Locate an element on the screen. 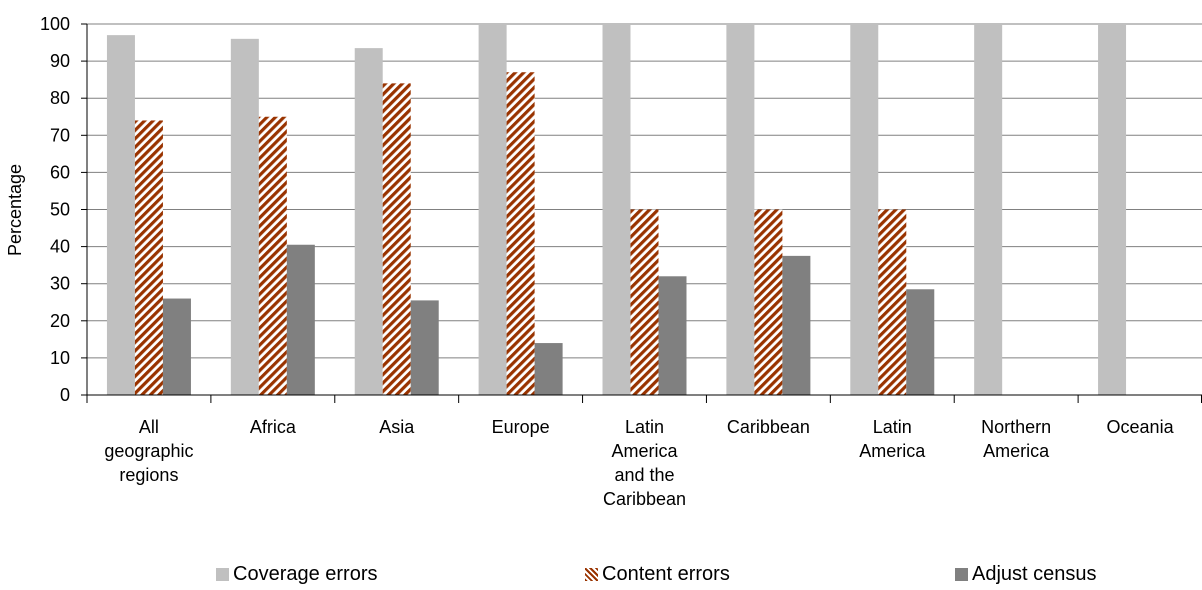 The height and width of the screenshot is (590, 1202). y-tick-label: 50 is located at coordinates (60, 210).